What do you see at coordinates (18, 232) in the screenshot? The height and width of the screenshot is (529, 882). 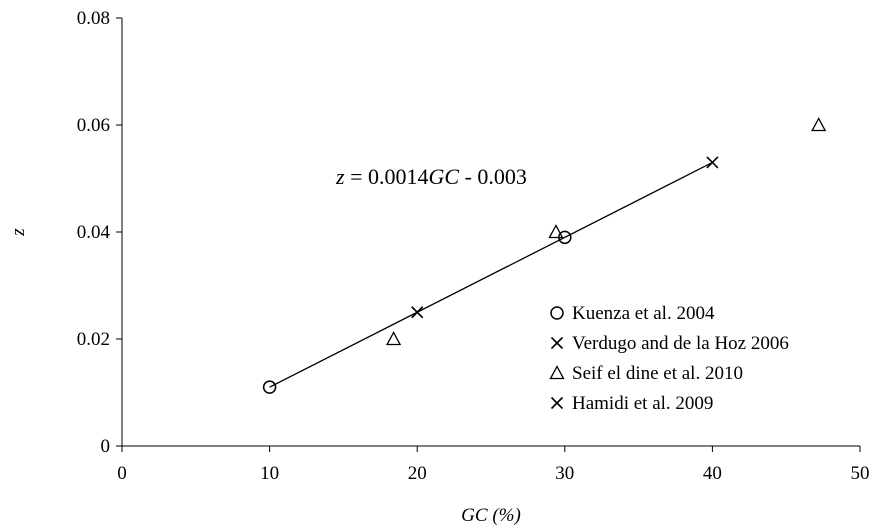 I see `y-axis-title: z` at bounding box center [18, 232].